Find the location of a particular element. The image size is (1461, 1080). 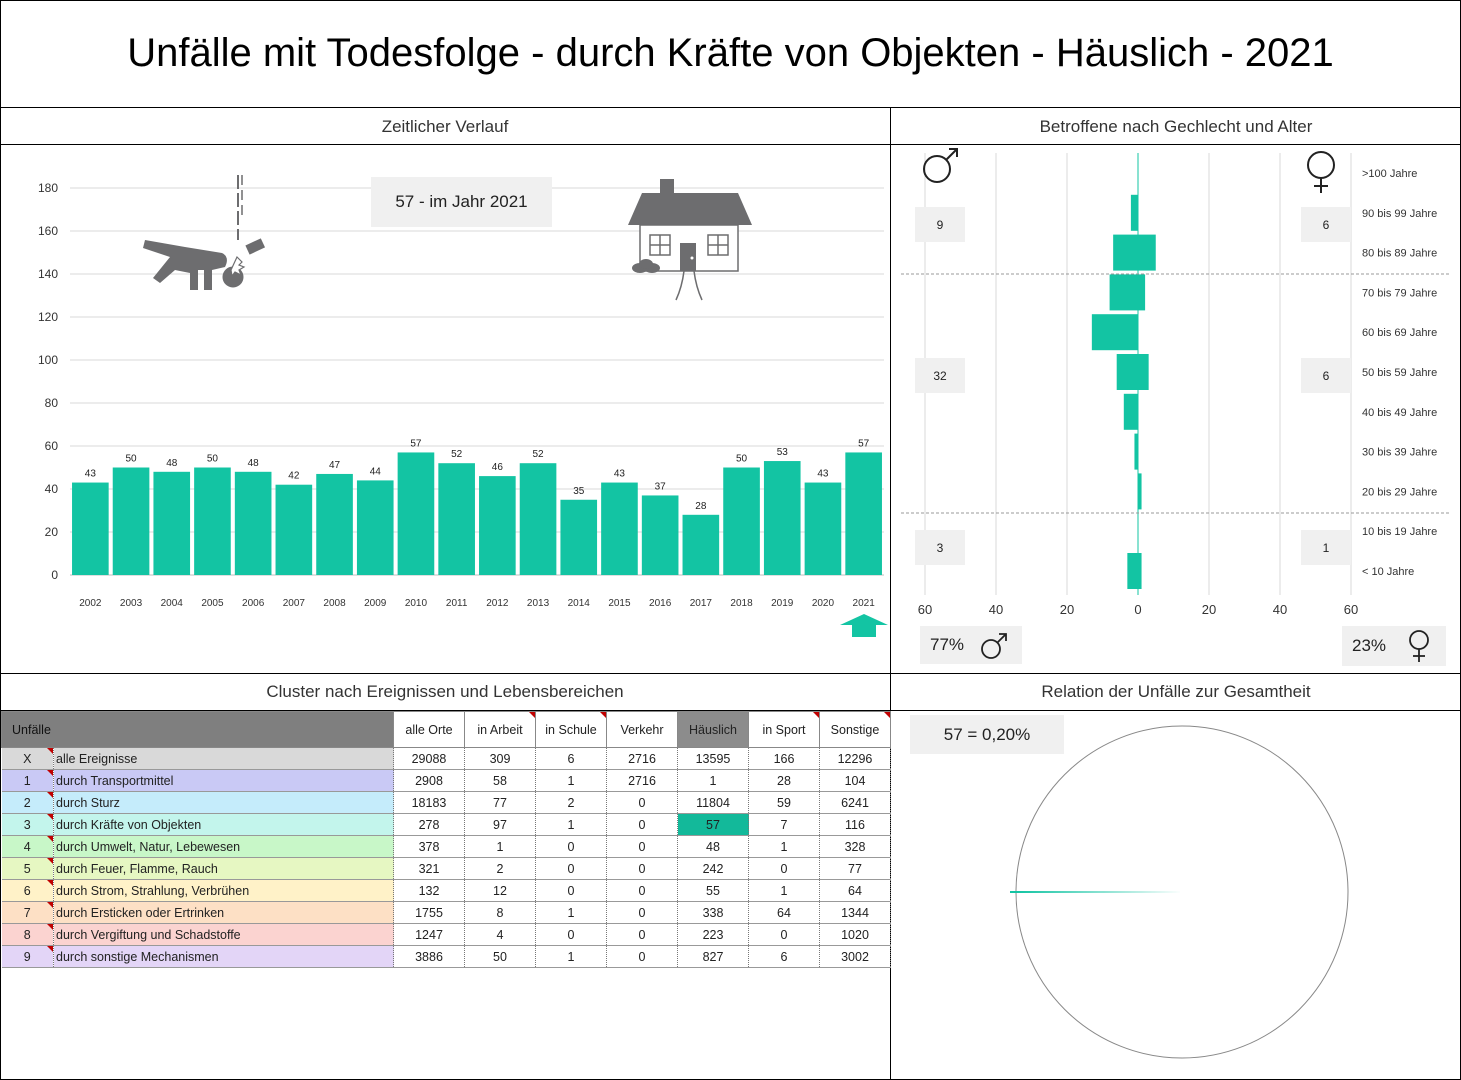

table-cell: 1020 is located at coordinates (855, 934).